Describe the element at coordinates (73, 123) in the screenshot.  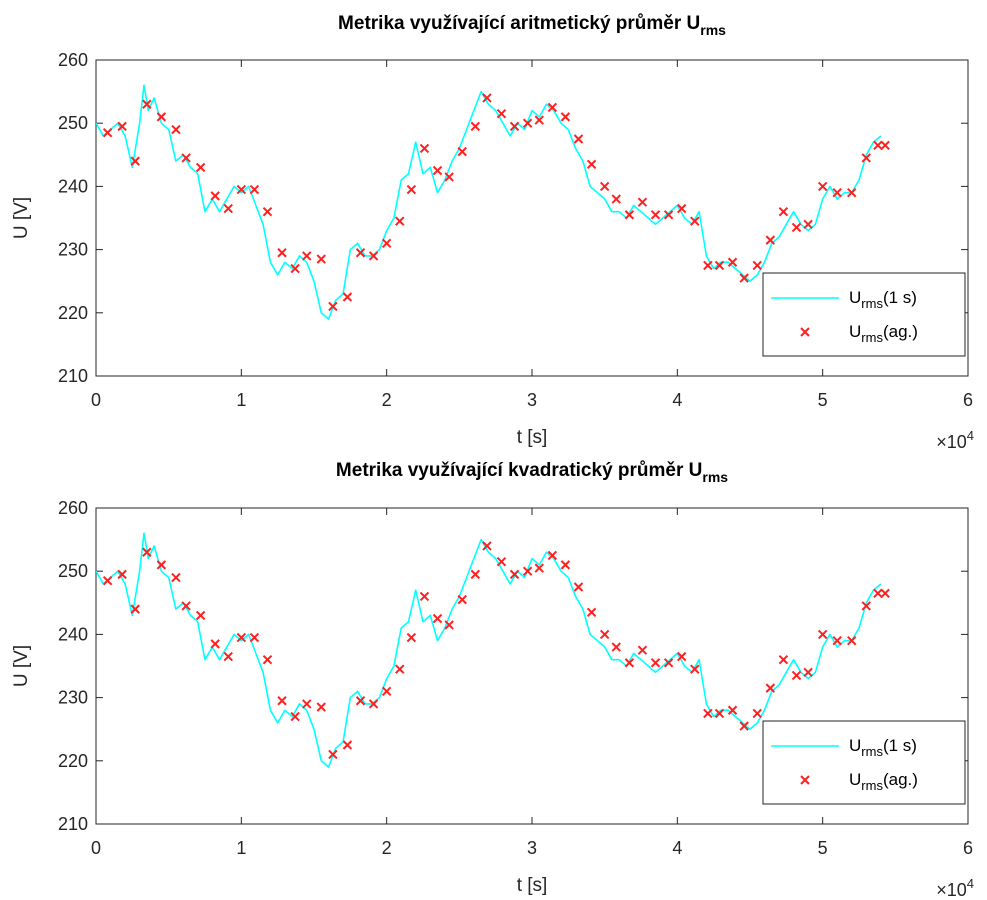
I see `y-tick-label: 250` at that location.